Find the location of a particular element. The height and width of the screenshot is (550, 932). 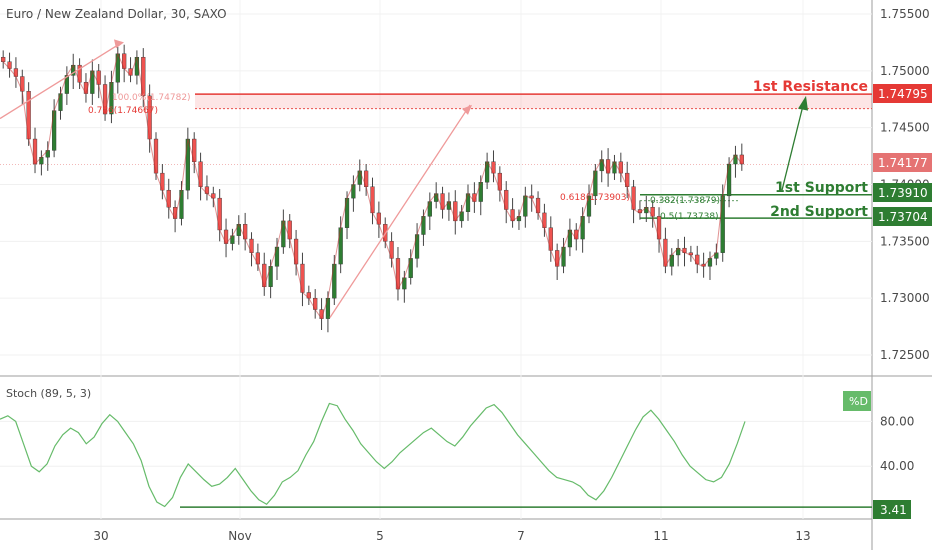

support2-tag is located at coordinates (902, 216).